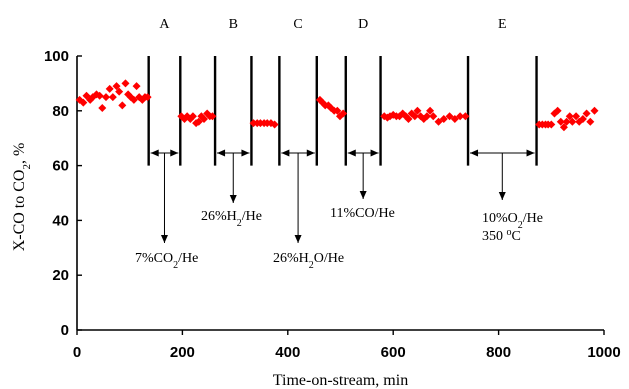 The image size is (629, 389). I want to click on y-tick-label: 40, so click(60, 220).